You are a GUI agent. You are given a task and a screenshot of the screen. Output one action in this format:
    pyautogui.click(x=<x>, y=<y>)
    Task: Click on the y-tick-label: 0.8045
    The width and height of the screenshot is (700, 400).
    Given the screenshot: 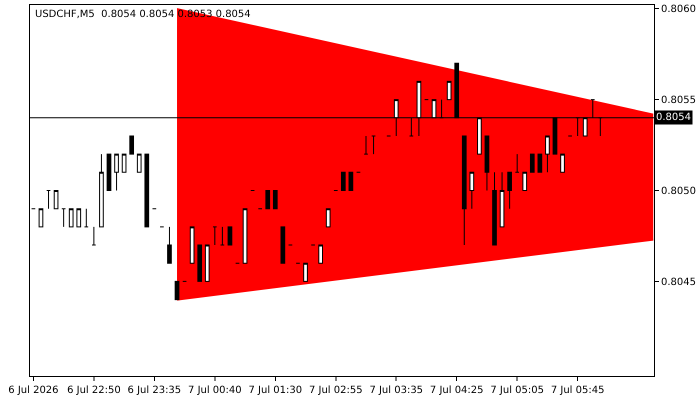 What is the action you would take?
    pyautogui.click(x=678, y=282)
    